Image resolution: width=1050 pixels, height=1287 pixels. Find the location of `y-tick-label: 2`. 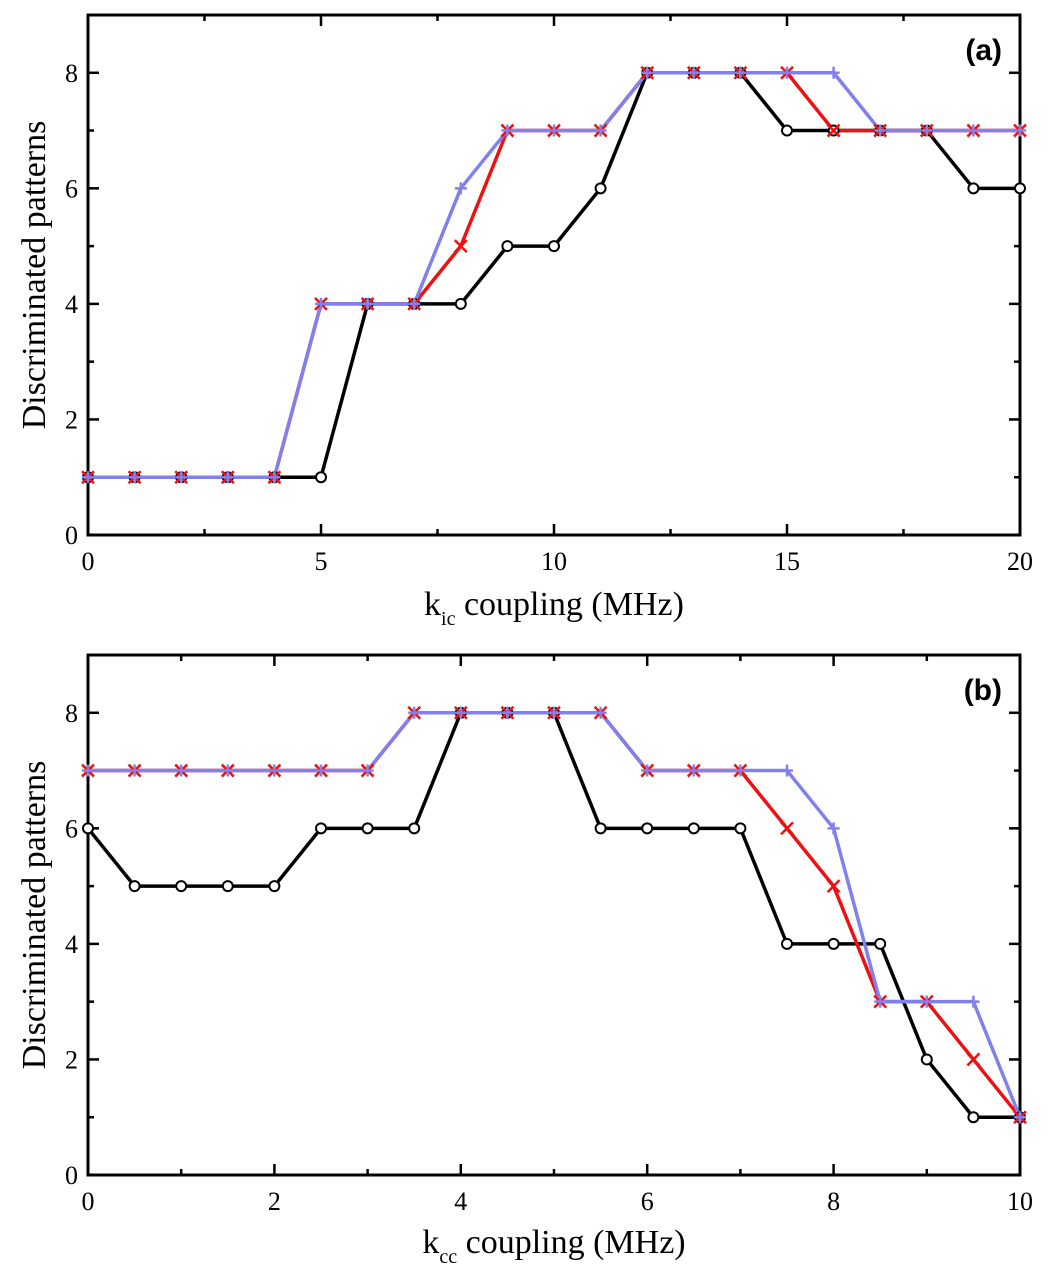

y-tick-label: 2 is located at coordinates (71, 419).